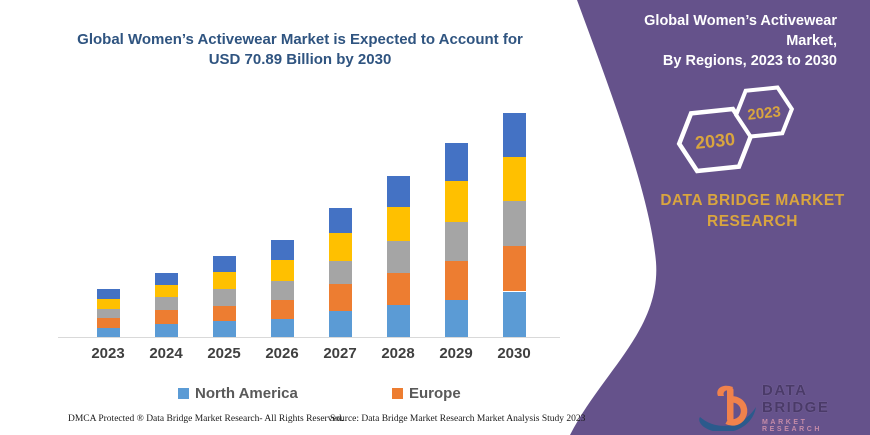  I want to click on hexagon-2030-outline, so click(715, 140).